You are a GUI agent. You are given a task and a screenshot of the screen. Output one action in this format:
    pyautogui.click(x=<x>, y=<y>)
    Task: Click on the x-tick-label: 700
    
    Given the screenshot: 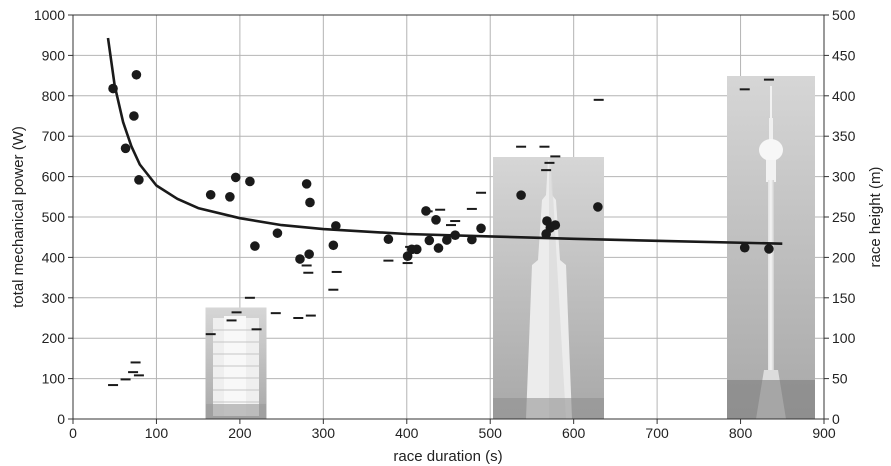 What is the action you would take?
    pyautogui.click(x=657, y=433)
    